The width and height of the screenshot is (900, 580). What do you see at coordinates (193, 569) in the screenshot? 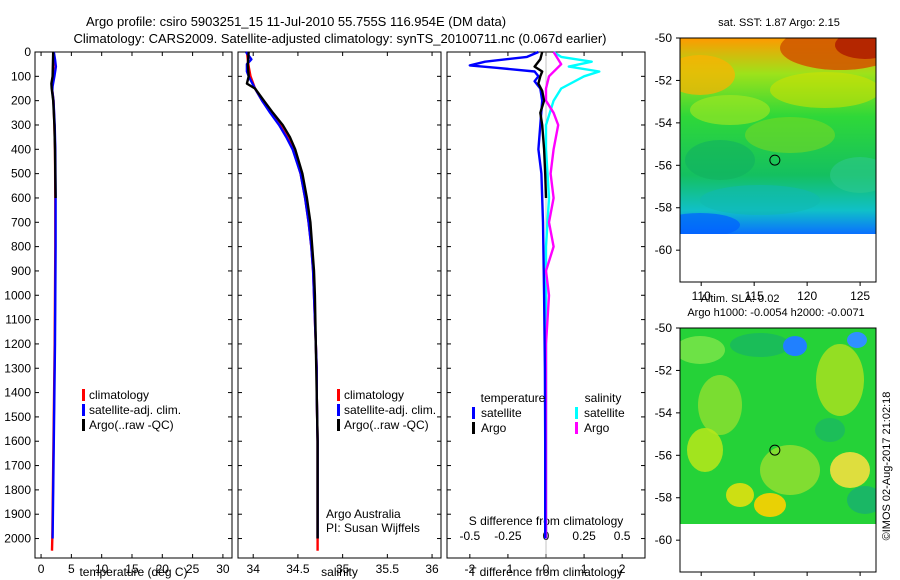
I see `x-tick-label: 25` at bounding box center [193, 569].